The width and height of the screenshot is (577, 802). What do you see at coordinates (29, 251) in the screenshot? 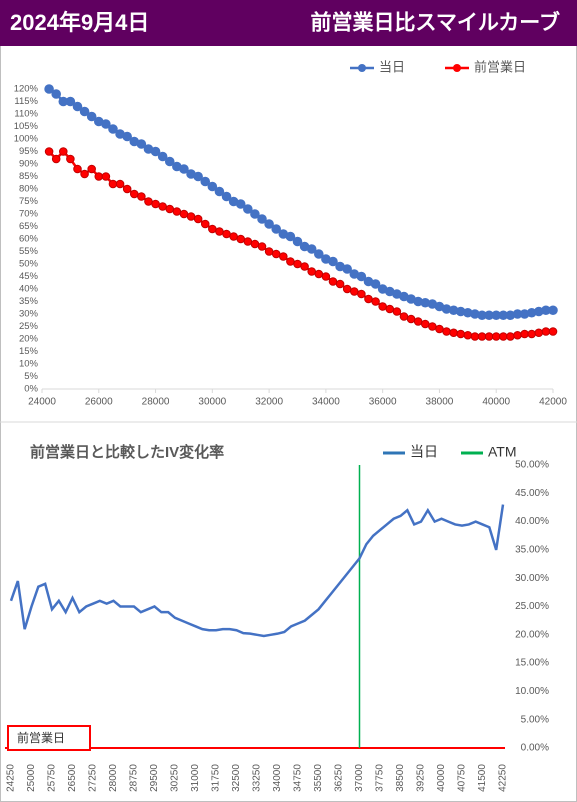
I see `y-tick-label: 55%` at bounding box center [29, 251].